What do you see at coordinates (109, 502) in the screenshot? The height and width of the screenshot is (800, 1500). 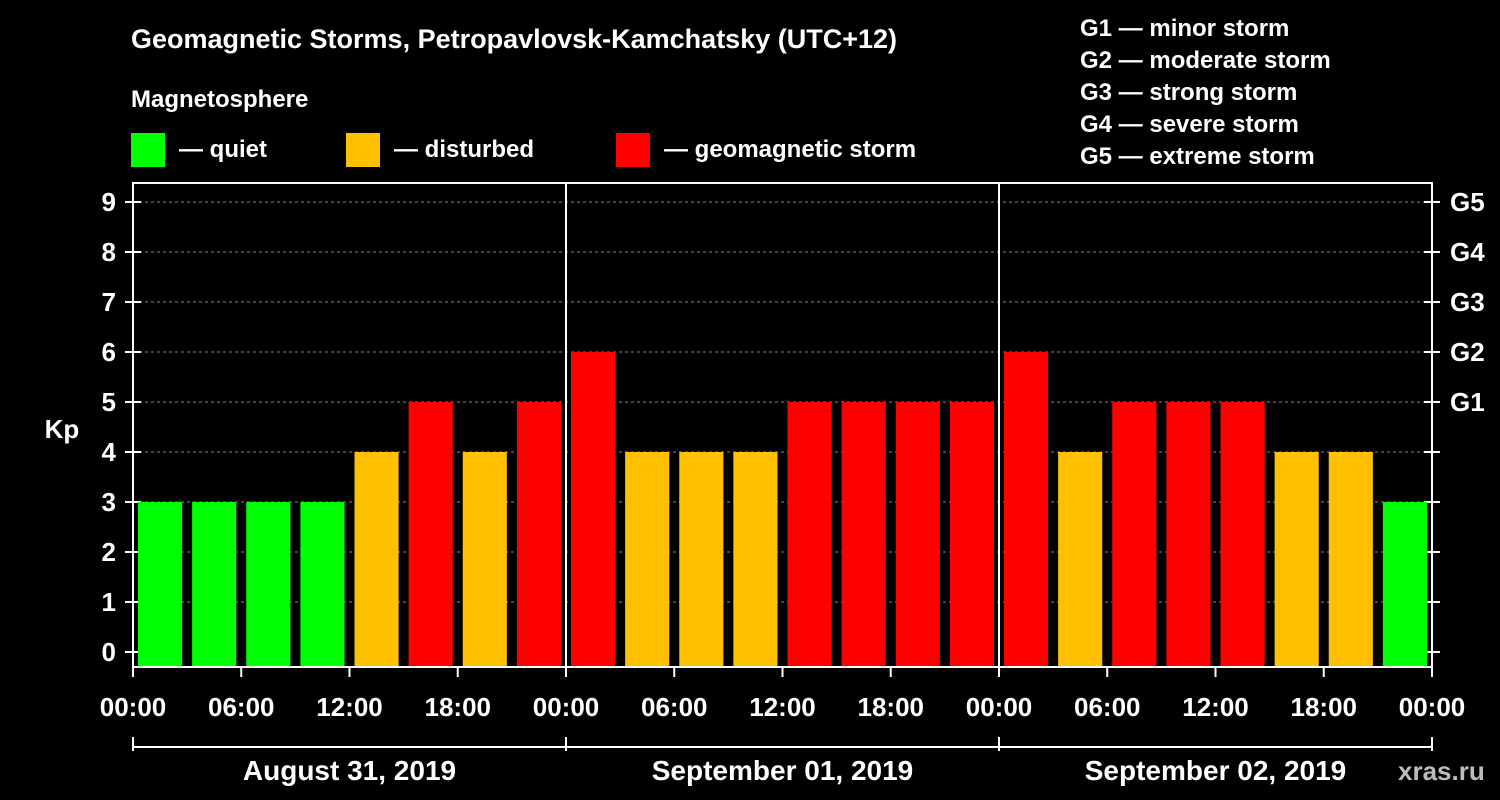 I see `y-tick-label: 3` at bounding box center [109, 502].